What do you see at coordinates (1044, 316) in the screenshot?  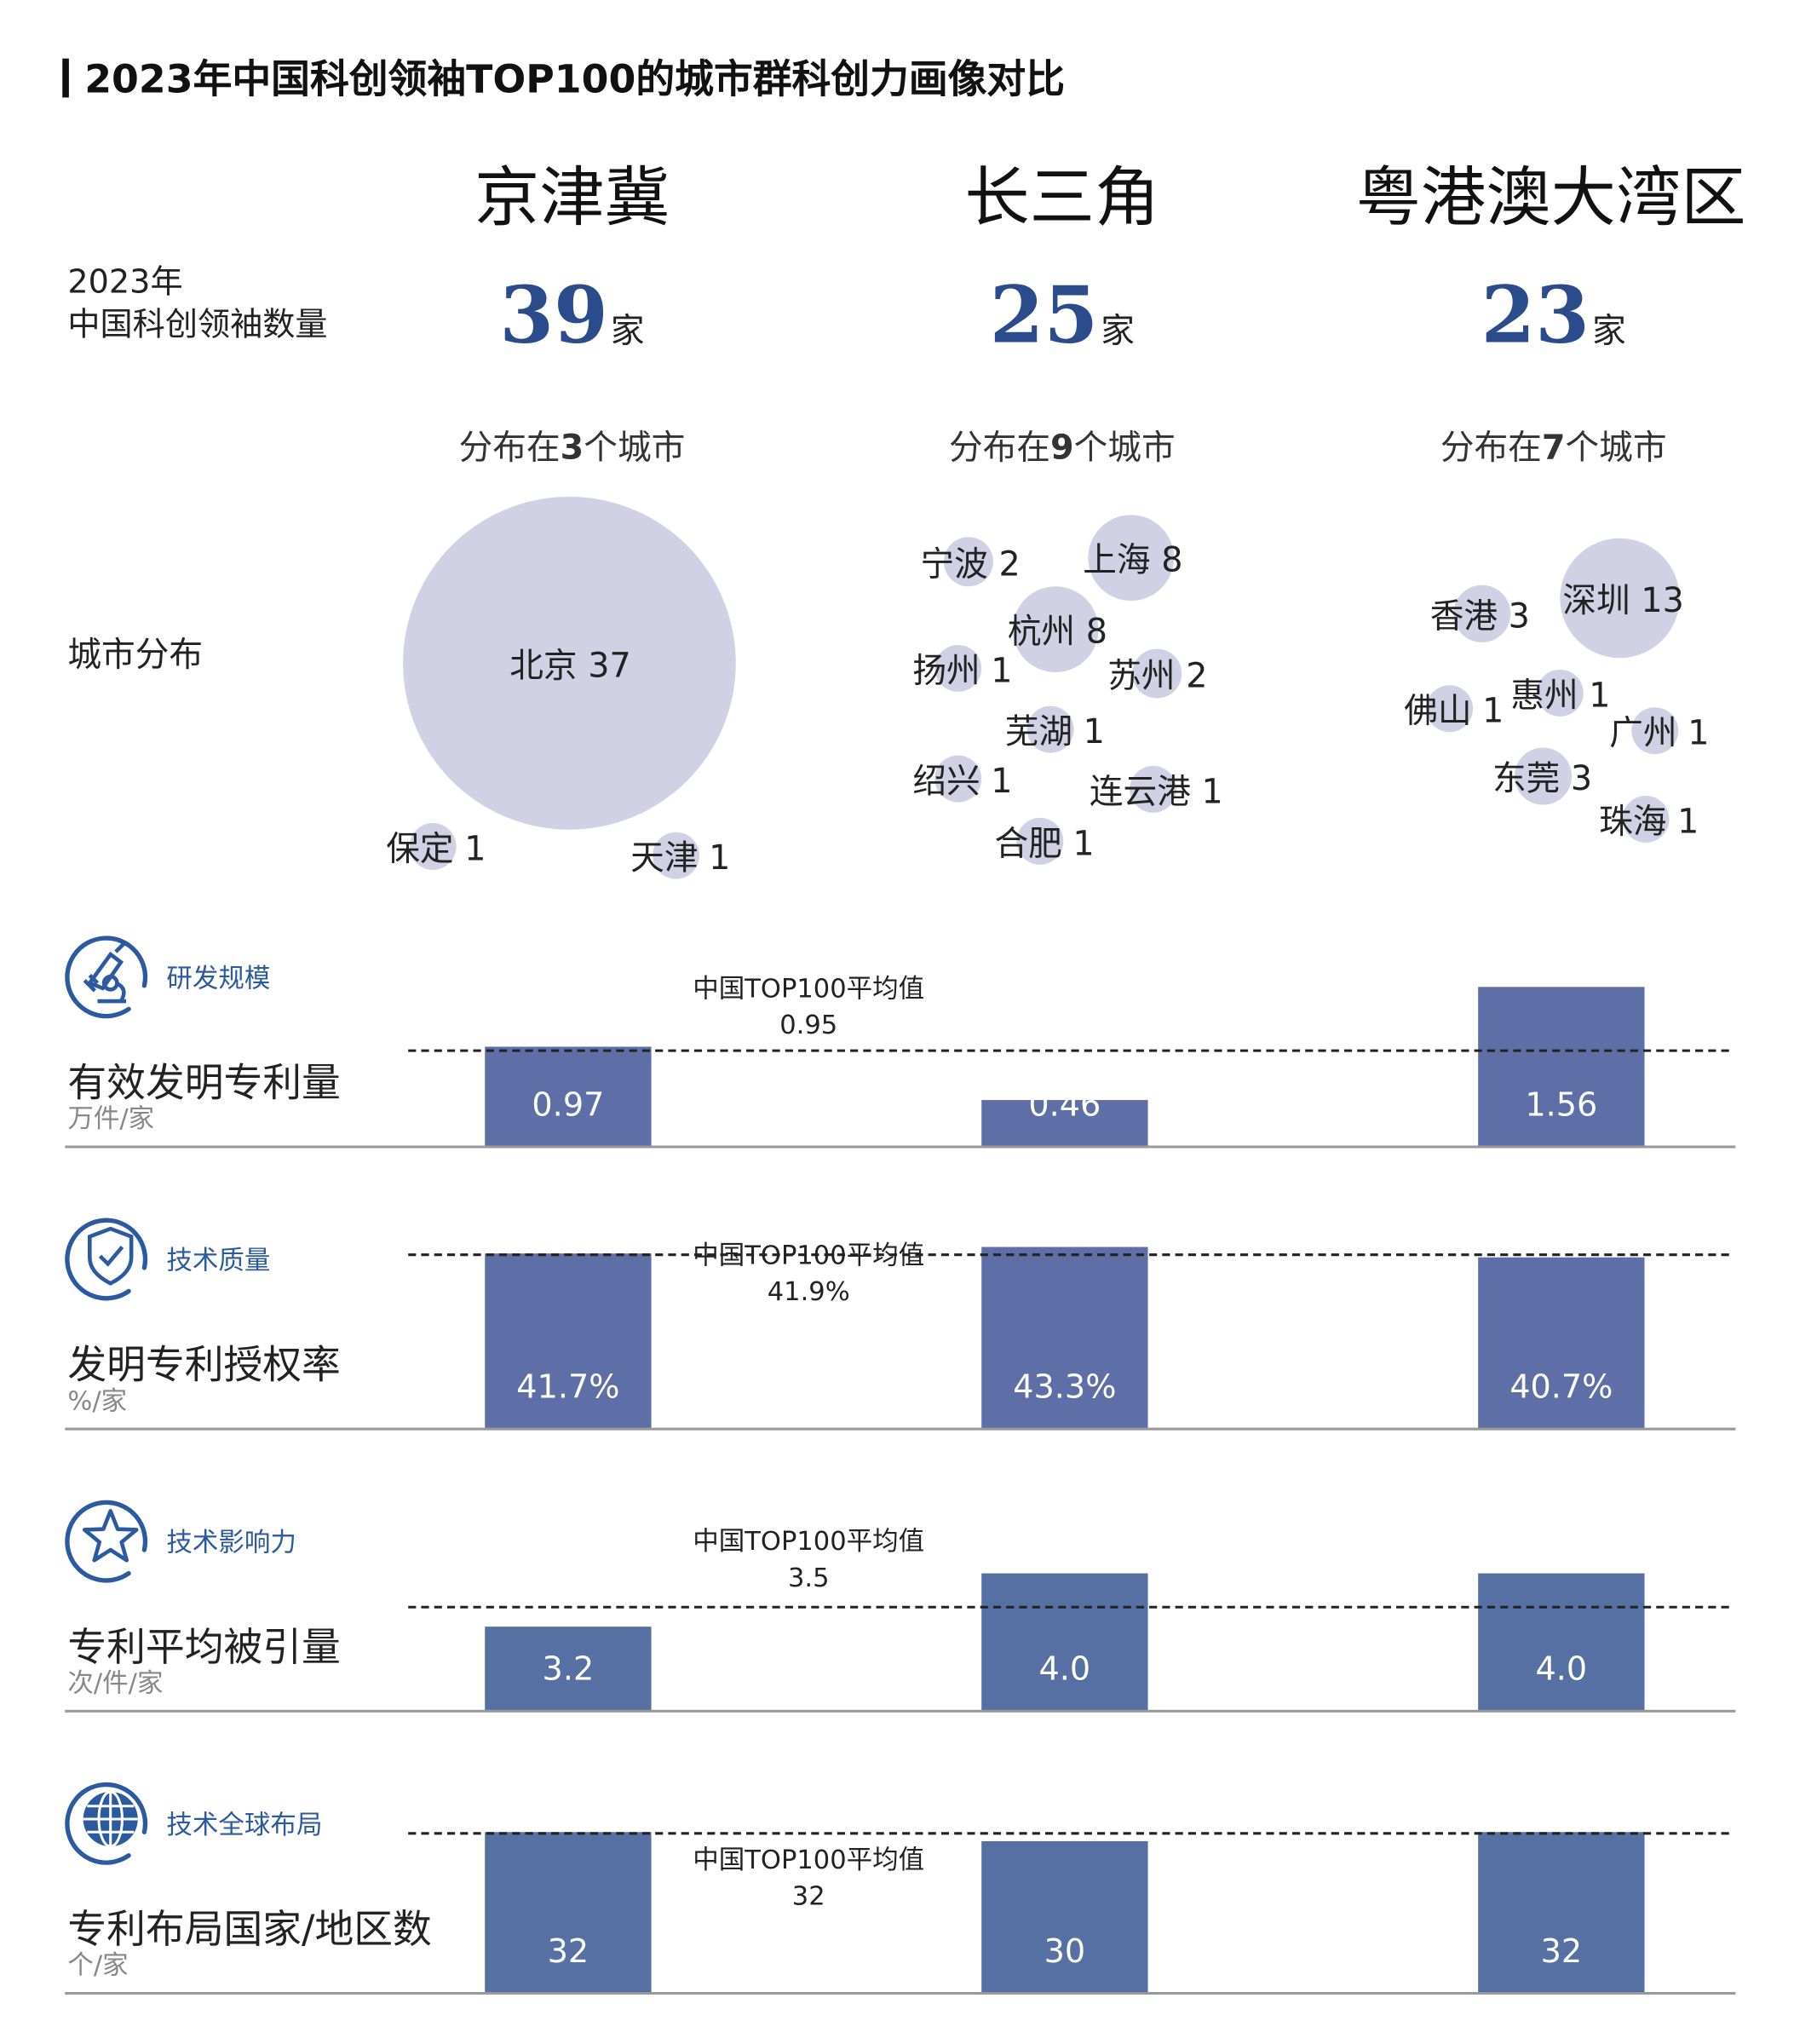 I see `count-number: 25` at bounding box center [1044, 316].